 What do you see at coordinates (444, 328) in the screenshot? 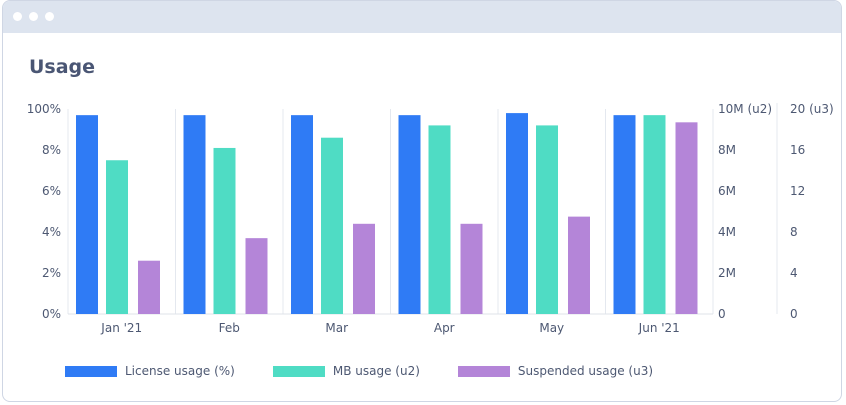
I see `x-tick-label: Apr` at bounding box center [444, 328].